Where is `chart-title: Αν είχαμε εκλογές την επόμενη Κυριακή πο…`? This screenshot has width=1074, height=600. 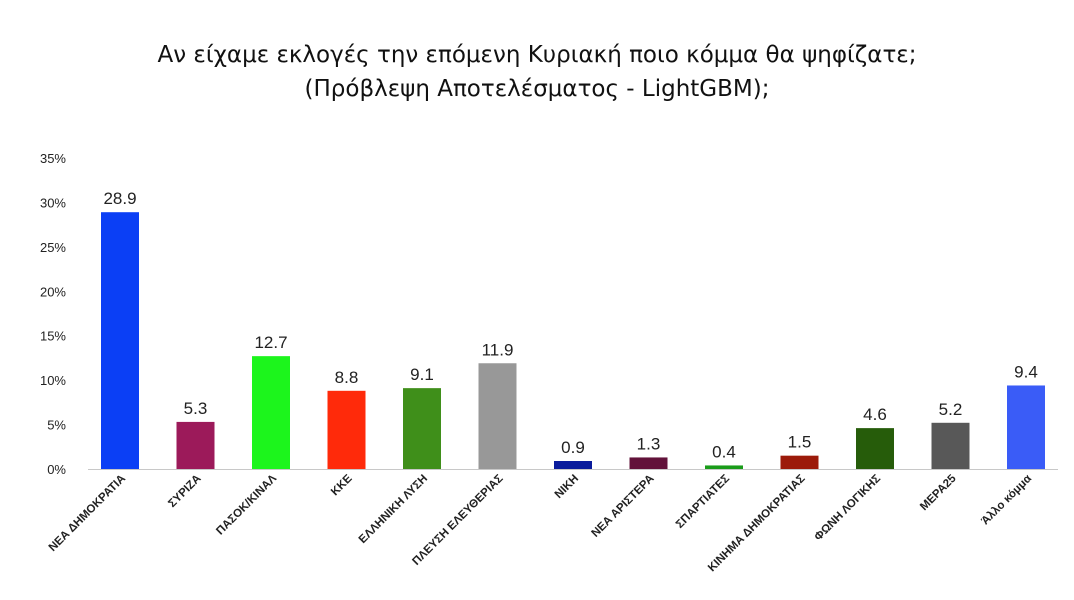
chart-title: Αν είχαμε εκλογές την επόμενη Κυριακή πο… is located at coordinates (537, 55).